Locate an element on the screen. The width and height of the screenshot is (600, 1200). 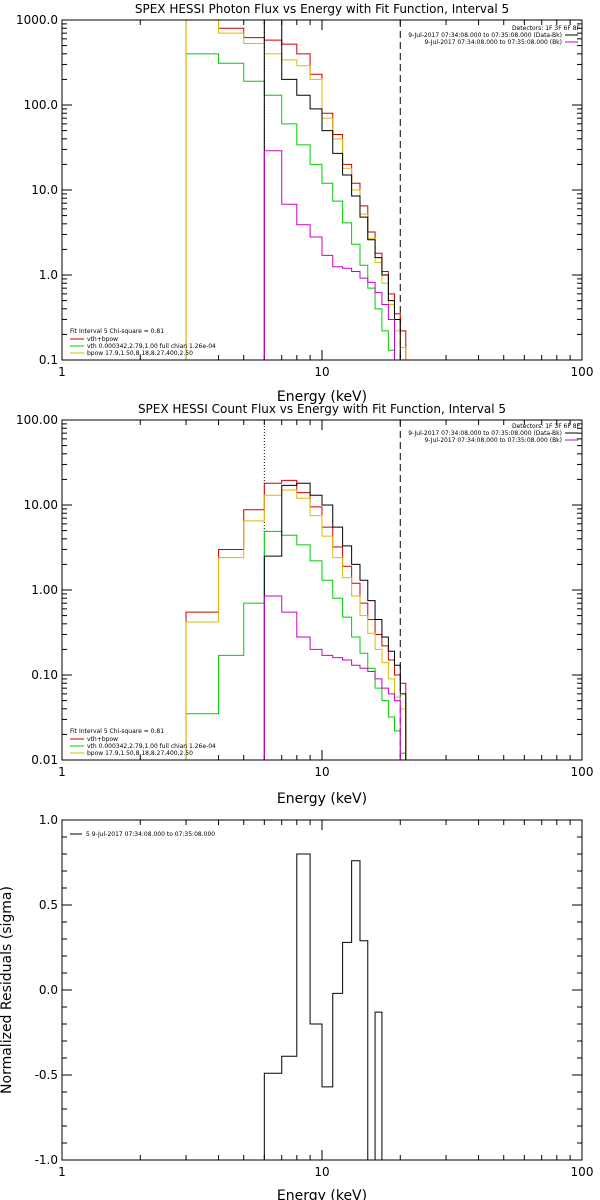
y-tick-label: 0.0 is located at coordinates (48, 990).